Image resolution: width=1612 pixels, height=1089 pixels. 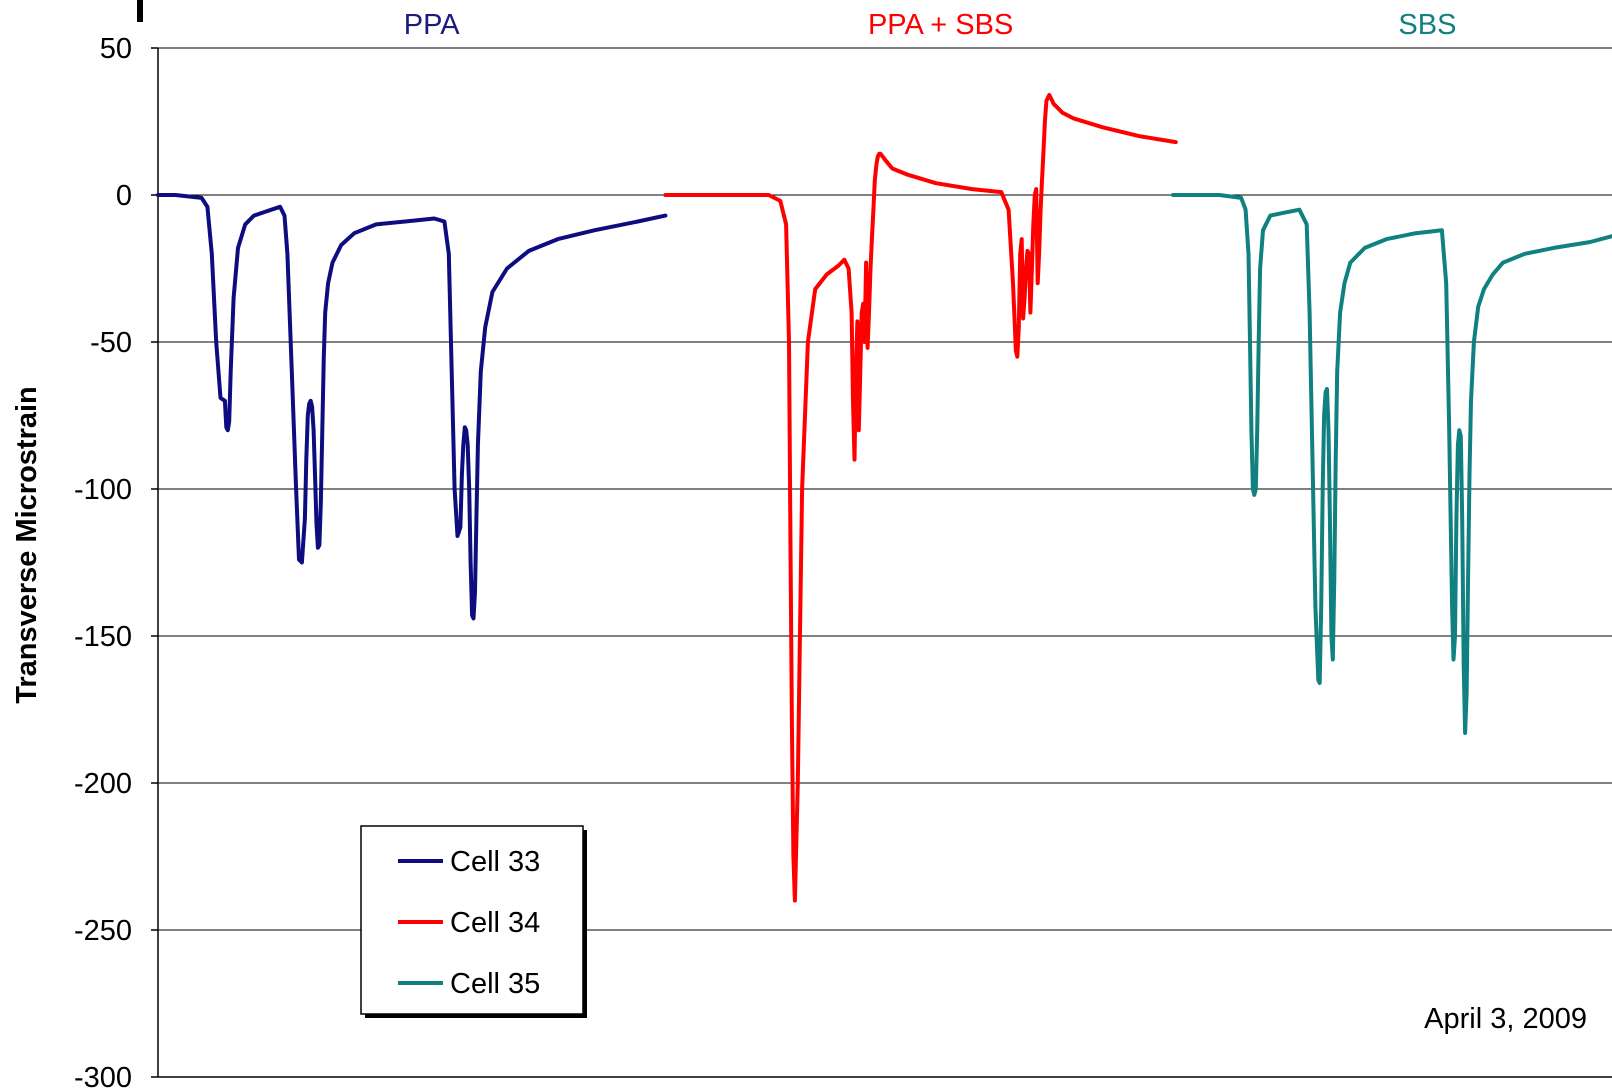 What do you see at coordinates (124, 196) in the screenshot?
I see `y-tick-label: 0` at bounding box center [124, 196].